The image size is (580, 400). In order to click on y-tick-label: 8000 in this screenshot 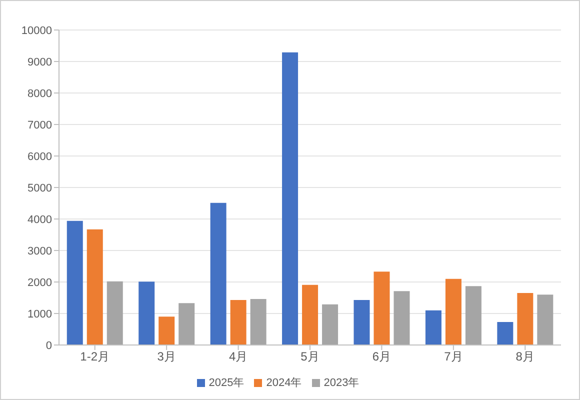, I will do `click(40, 94)`.